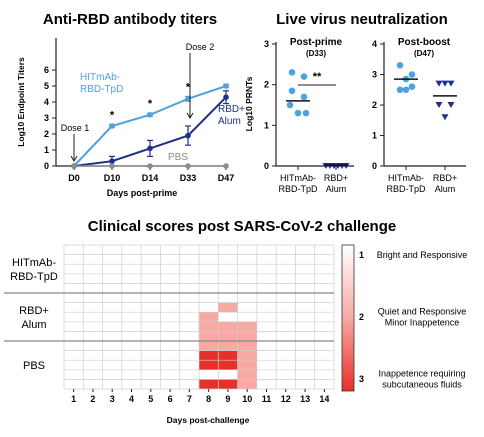  Describe the element at coordinates (266, 166) in the screenshot. I see `dot-y-tick-label: 0` at that location.